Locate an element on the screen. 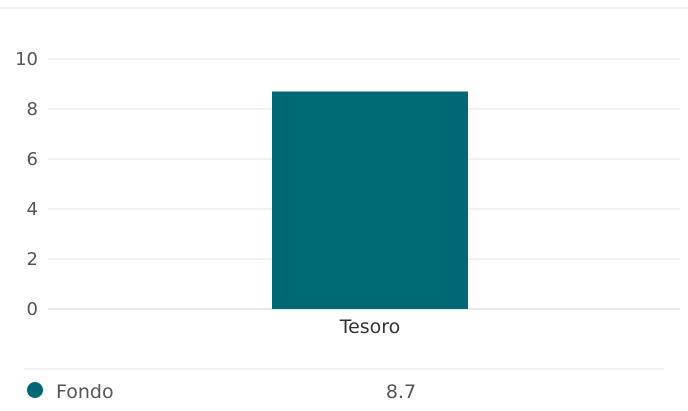 This screenshot has width=688, height=411. x-axis-category-labels: Tesoro is located at coordinates (370, 327).